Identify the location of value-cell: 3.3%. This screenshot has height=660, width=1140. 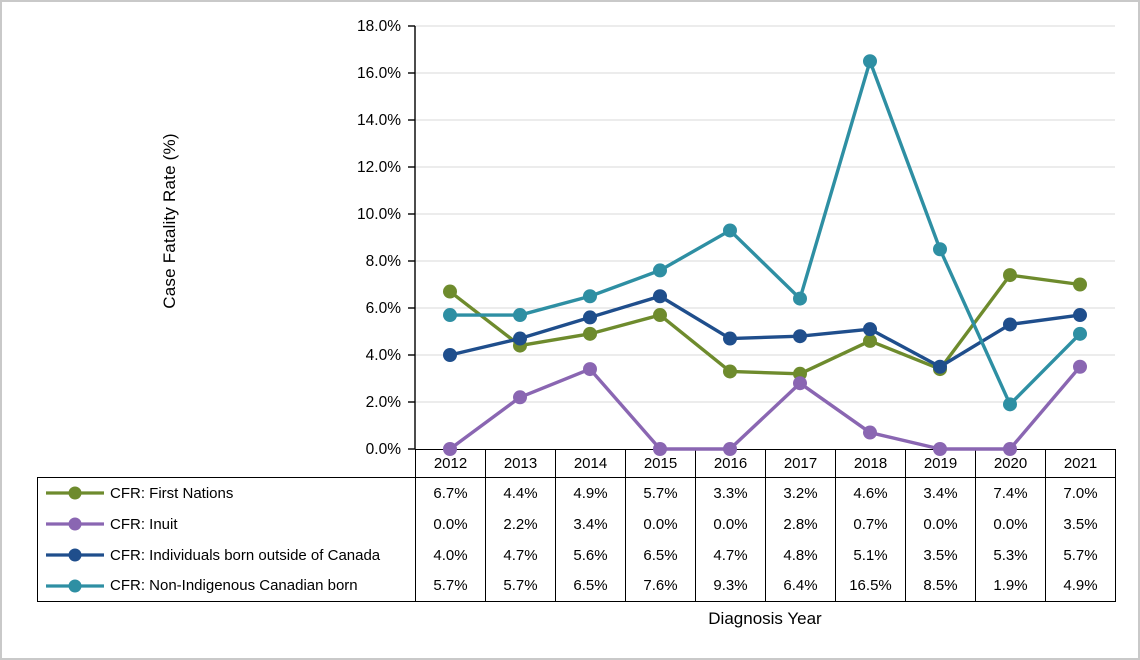
(730, 493).